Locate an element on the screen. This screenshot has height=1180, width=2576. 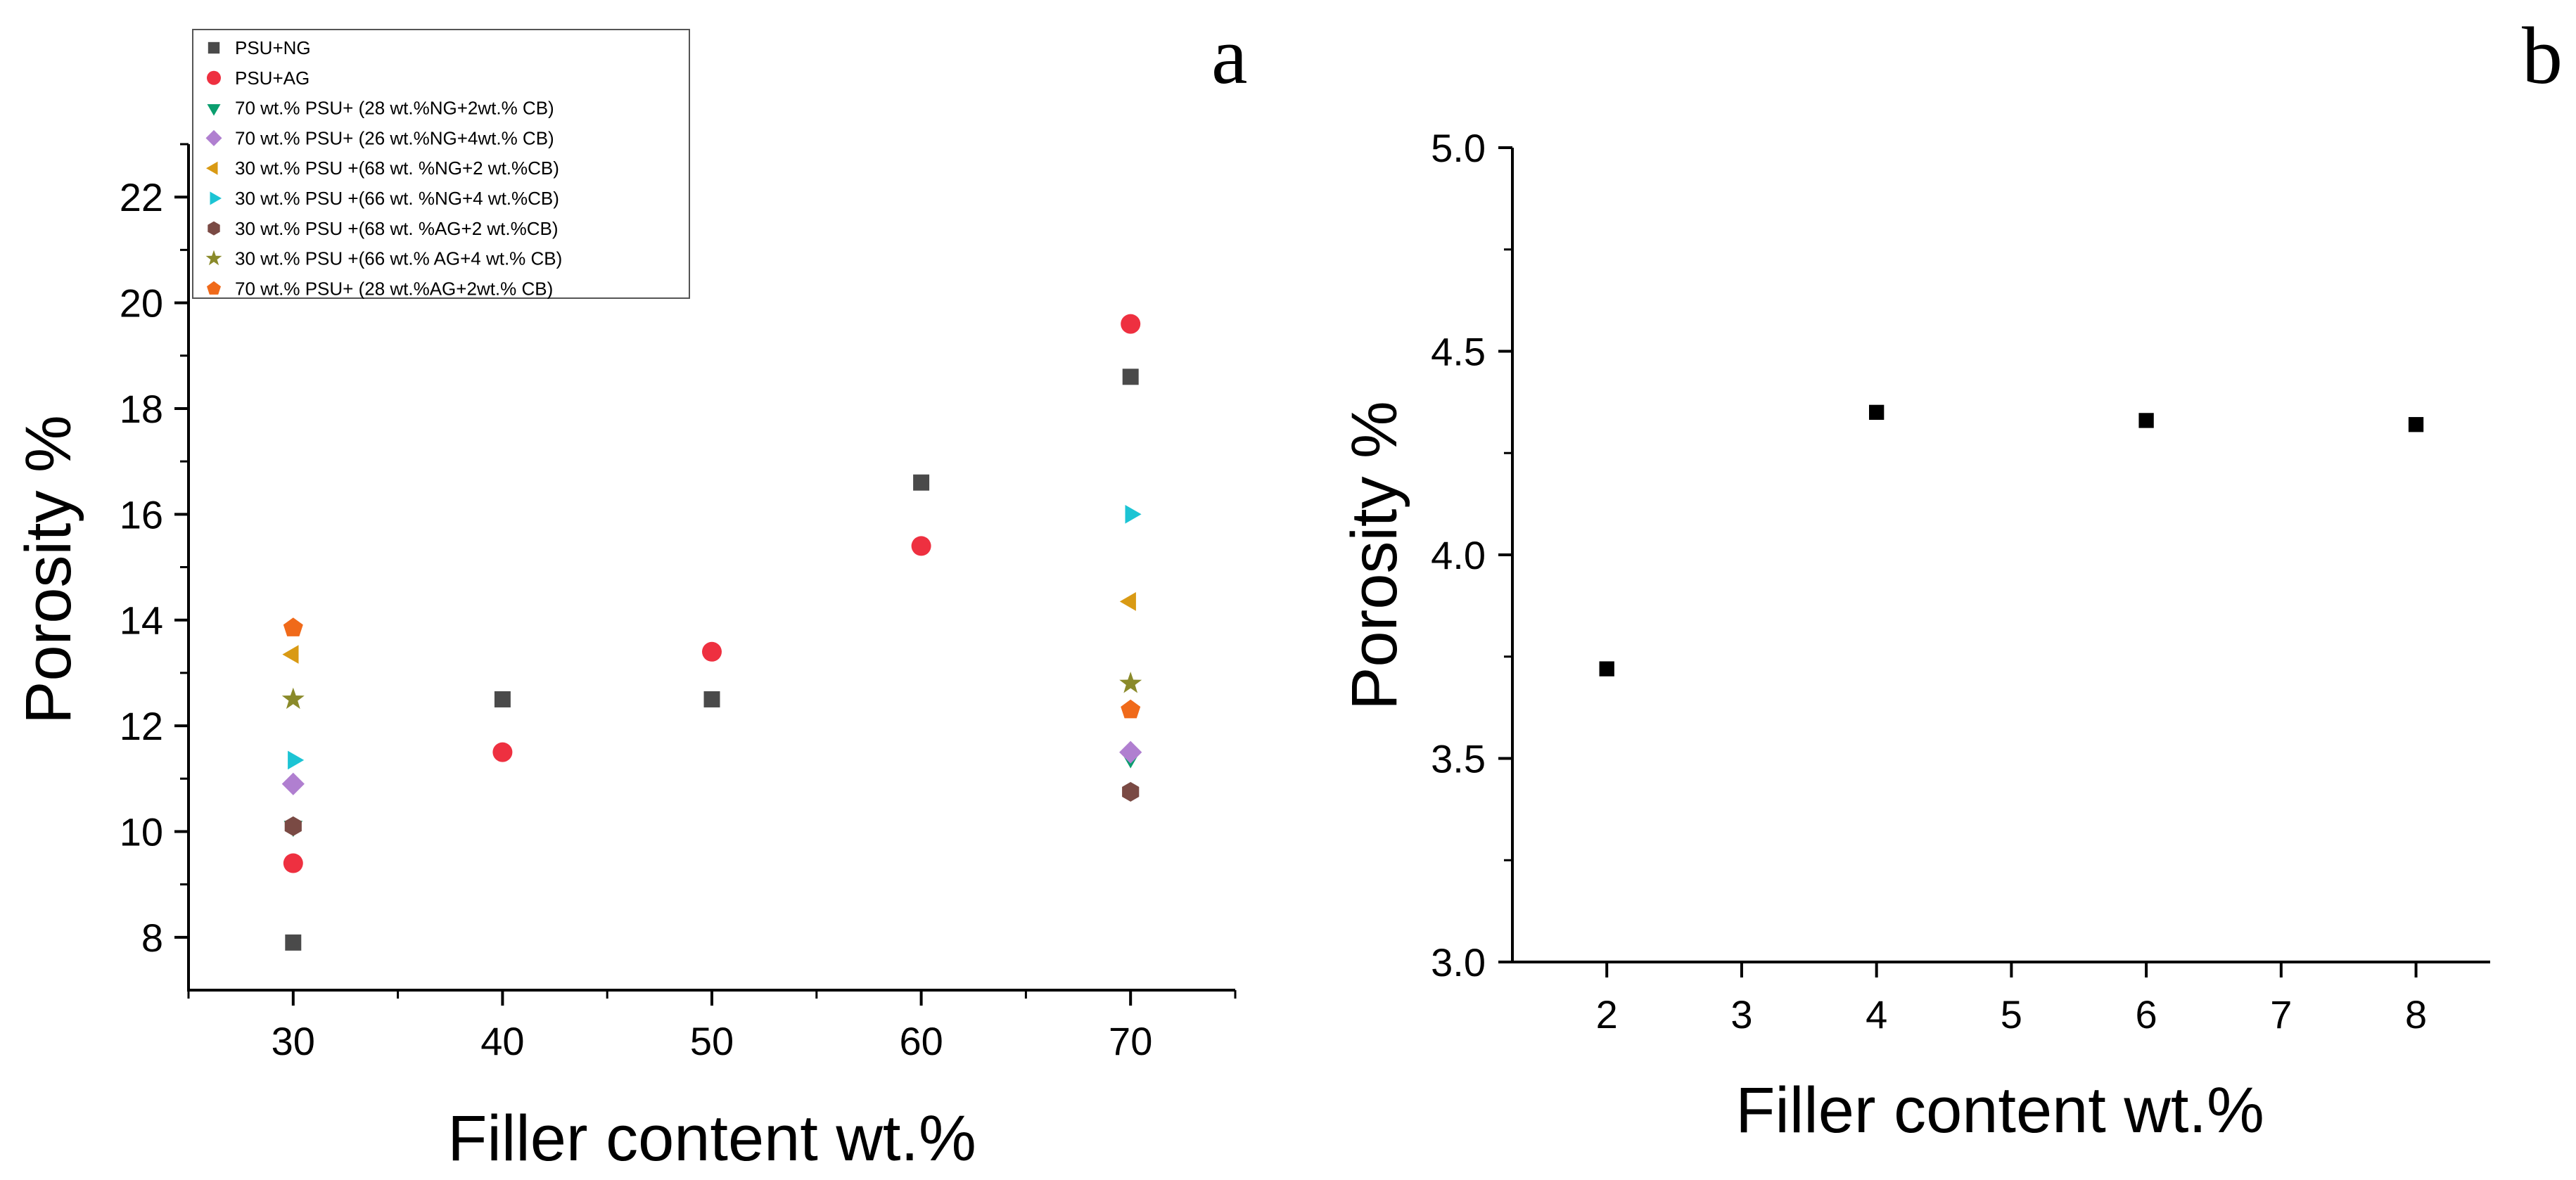
legend-label-6: 30 wt.% PSU +(66 wt. %NG+4 wt.%CB) is located at coordinates (397, 198).